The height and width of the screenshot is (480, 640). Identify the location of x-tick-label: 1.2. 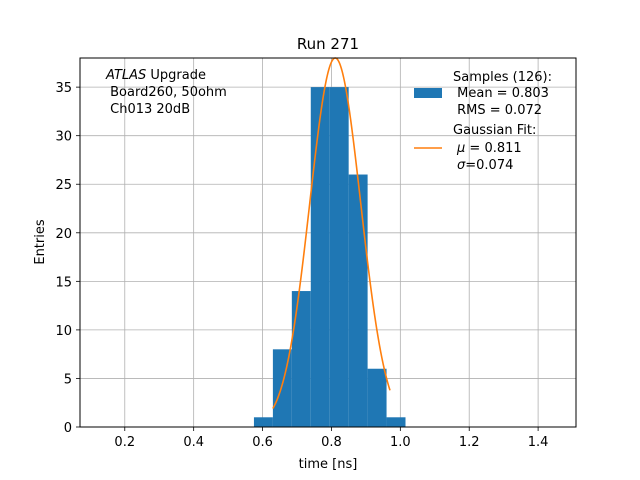
(469, 442).